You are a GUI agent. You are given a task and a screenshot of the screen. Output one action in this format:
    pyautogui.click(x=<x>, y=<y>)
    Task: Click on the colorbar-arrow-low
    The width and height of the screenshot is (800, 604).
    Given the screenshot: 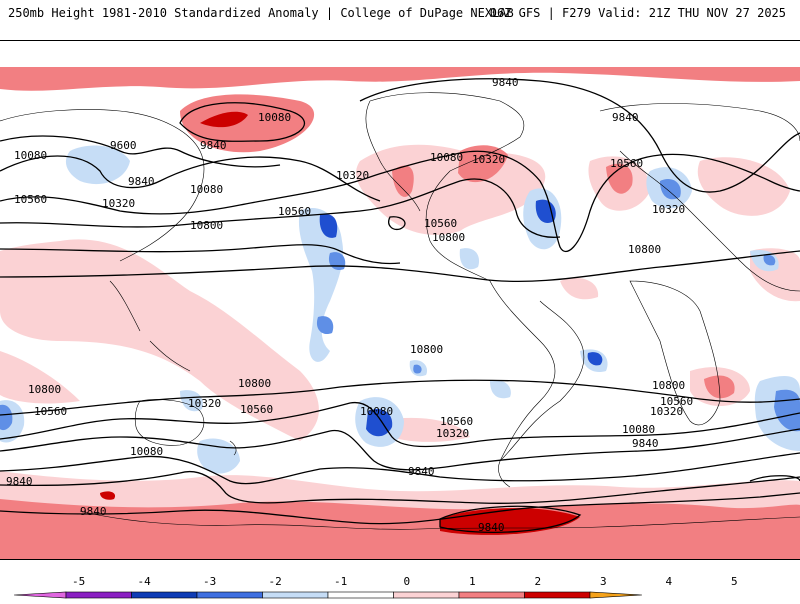 What is the action you would take?
    pyautogui.click(x=40, y=595)
    